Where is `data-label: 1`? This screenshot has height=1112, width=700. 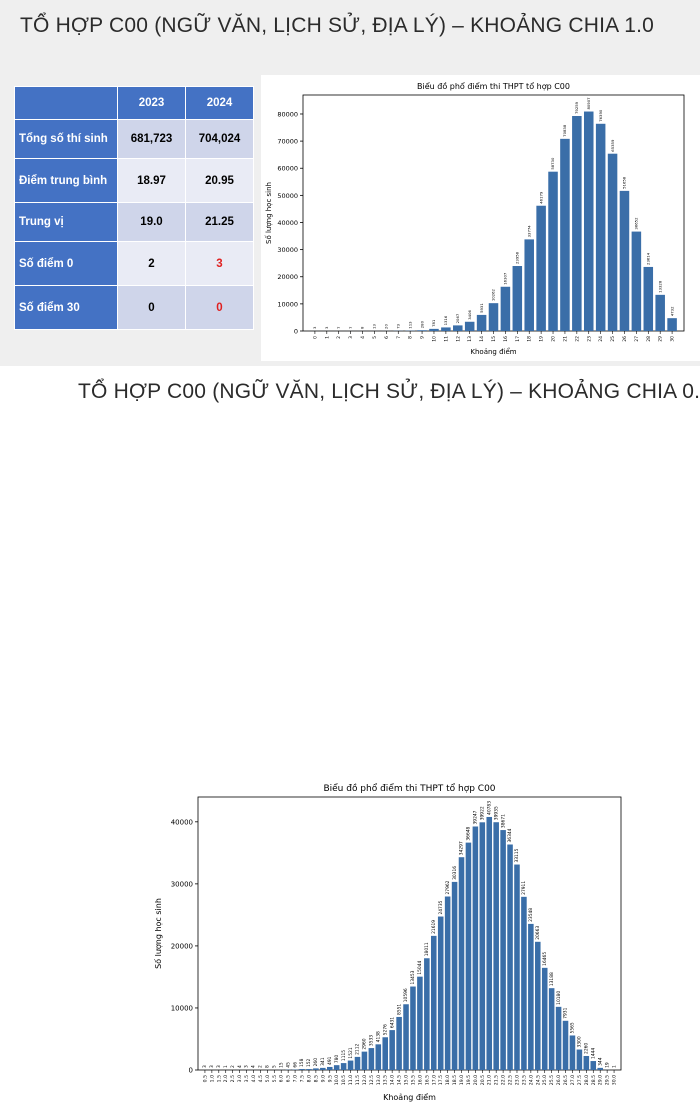
data-label: 1 is located at coordinates (226, 1066).